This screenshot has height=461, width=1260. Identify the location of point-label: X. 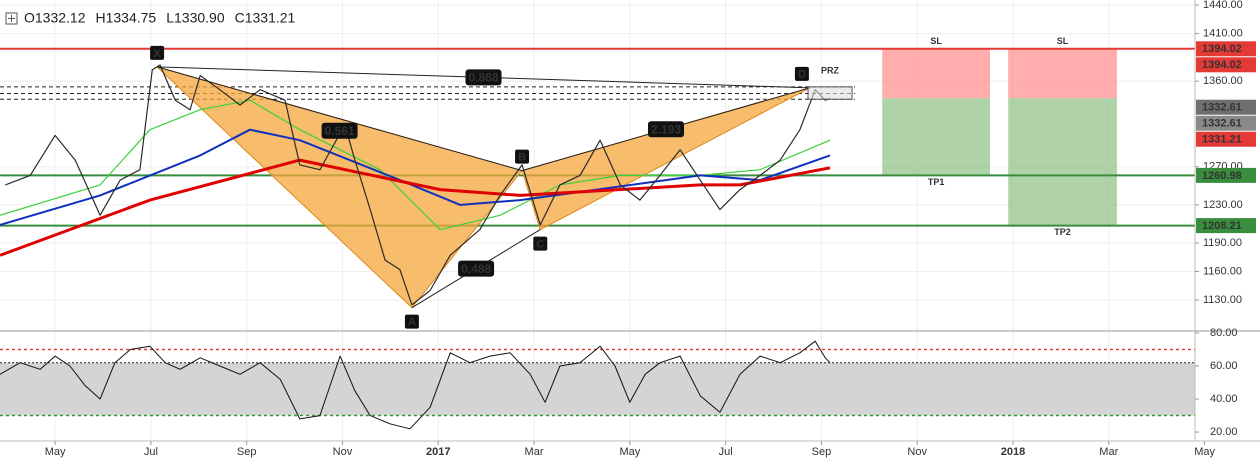
(157, 54).